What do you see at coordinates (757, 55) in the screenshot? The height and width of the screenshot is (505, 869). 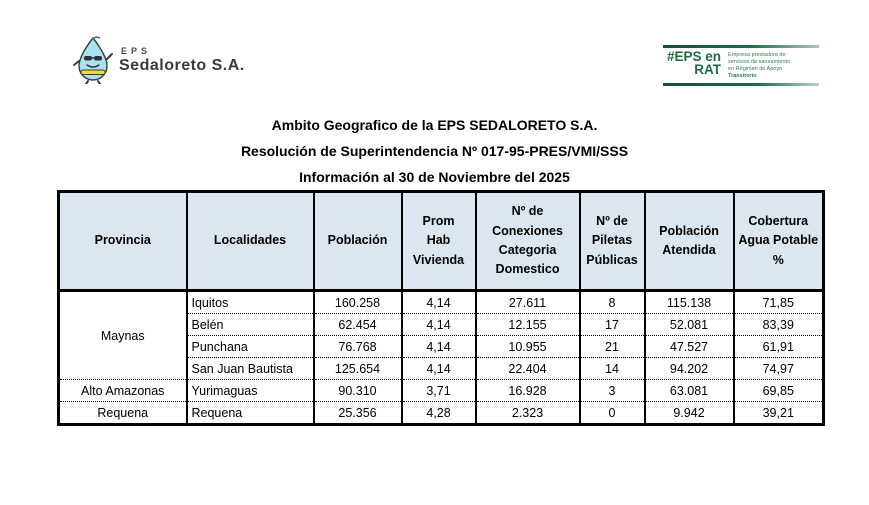 I see `badge-desc-line: Empresa prestadora de` at bounding box center [757, 55].